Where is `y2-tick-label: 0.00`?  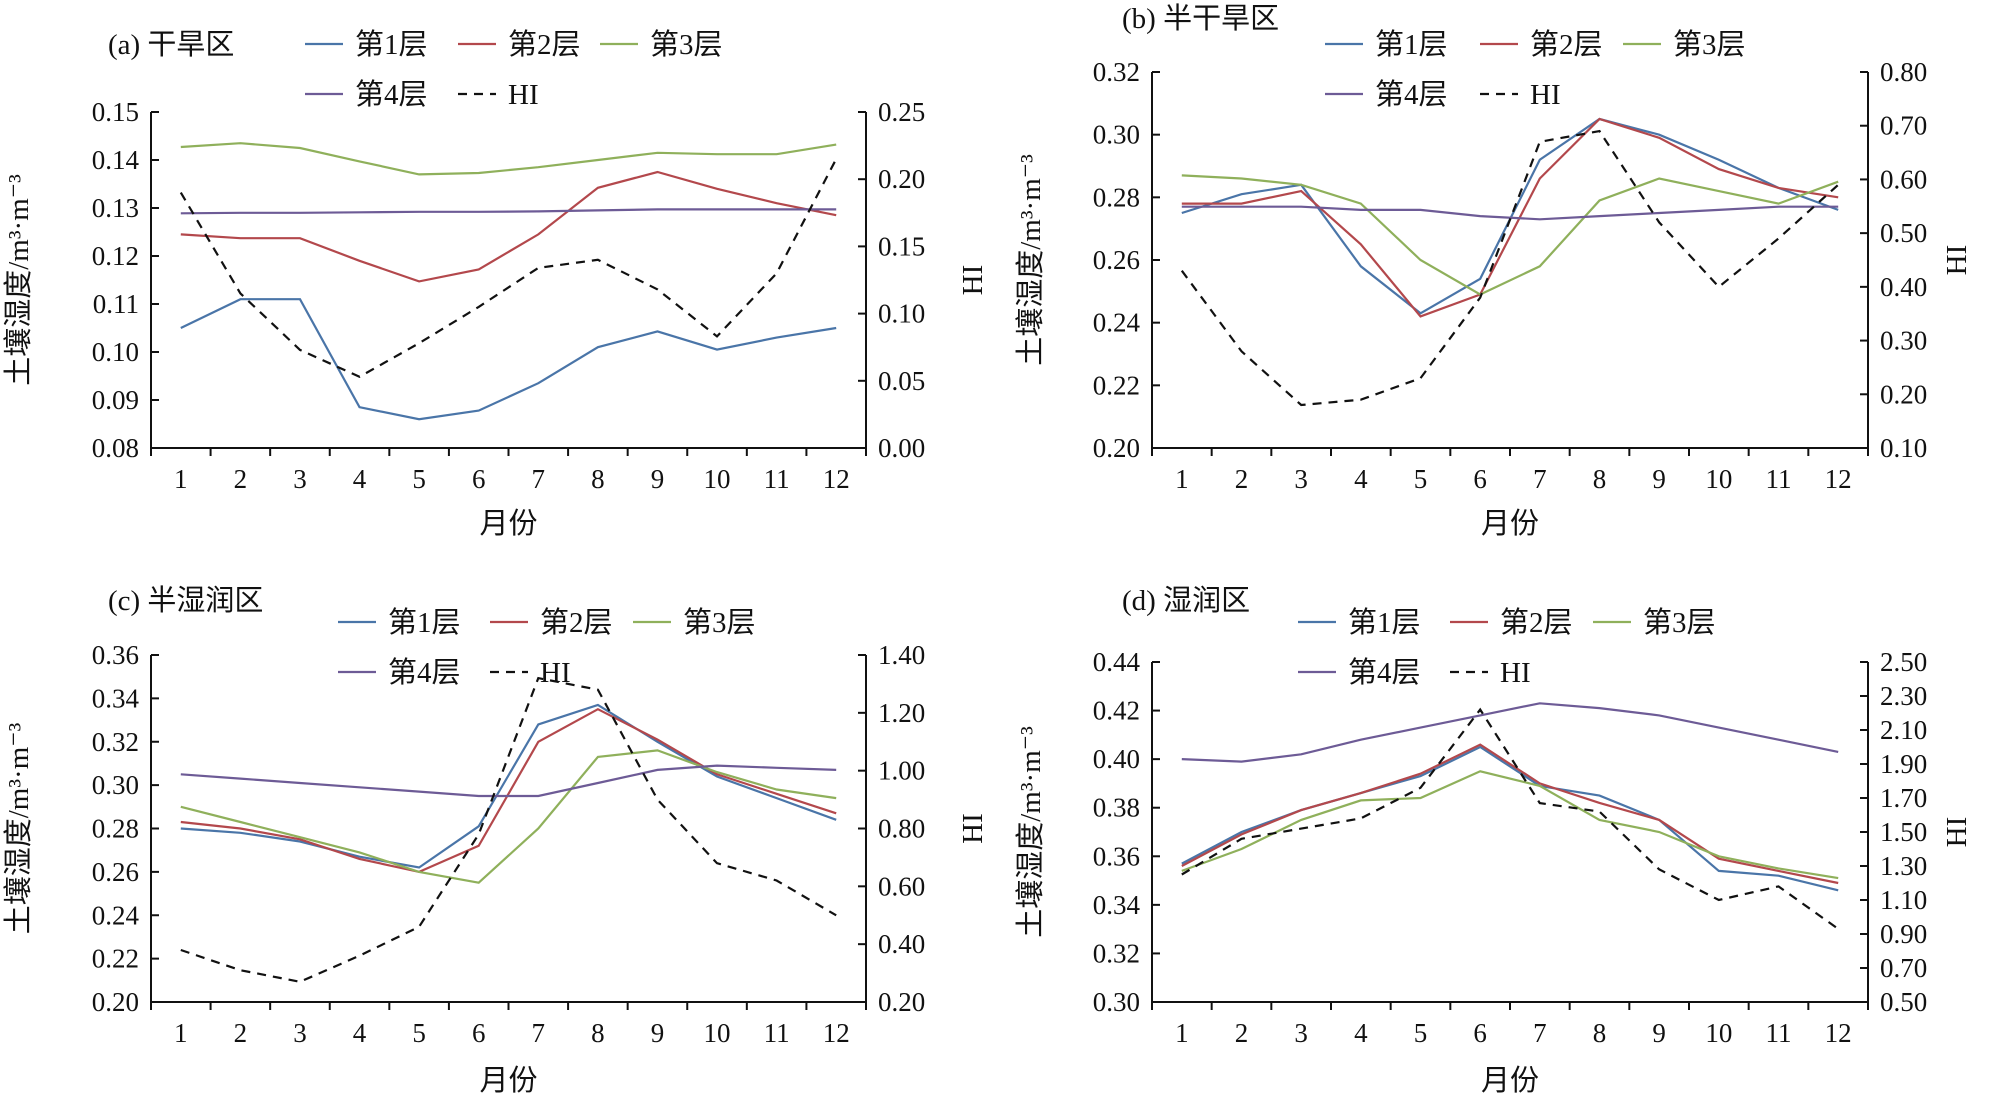
y2-tick-label: 0.00 is located at coordinates (901, 448).